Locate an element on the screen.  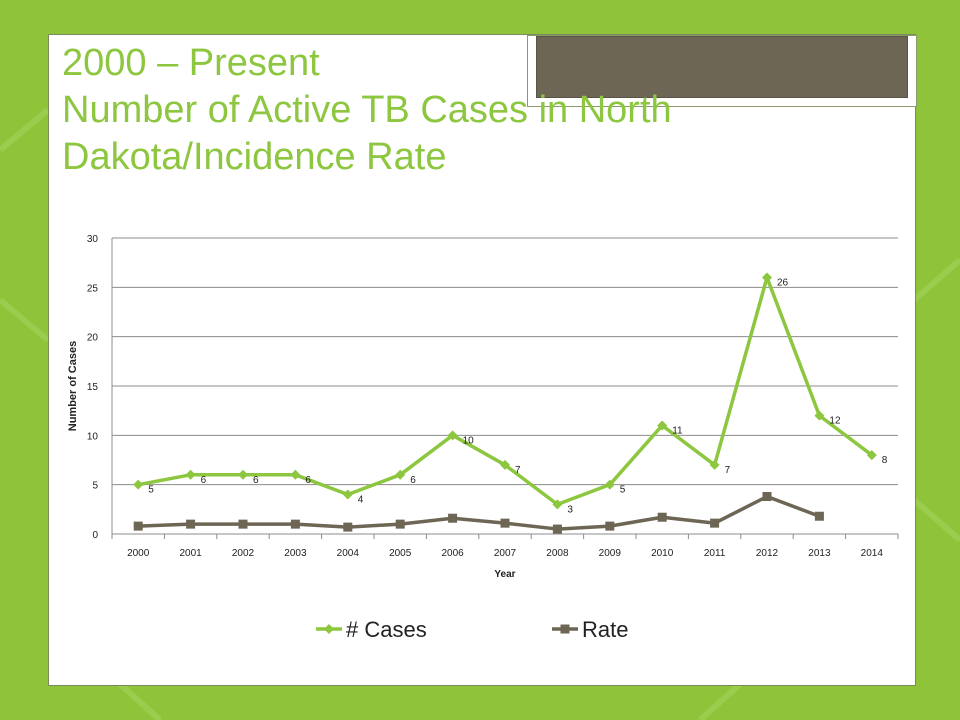
title-line-1: 2000 – Present is located at coordinates (191, 63).